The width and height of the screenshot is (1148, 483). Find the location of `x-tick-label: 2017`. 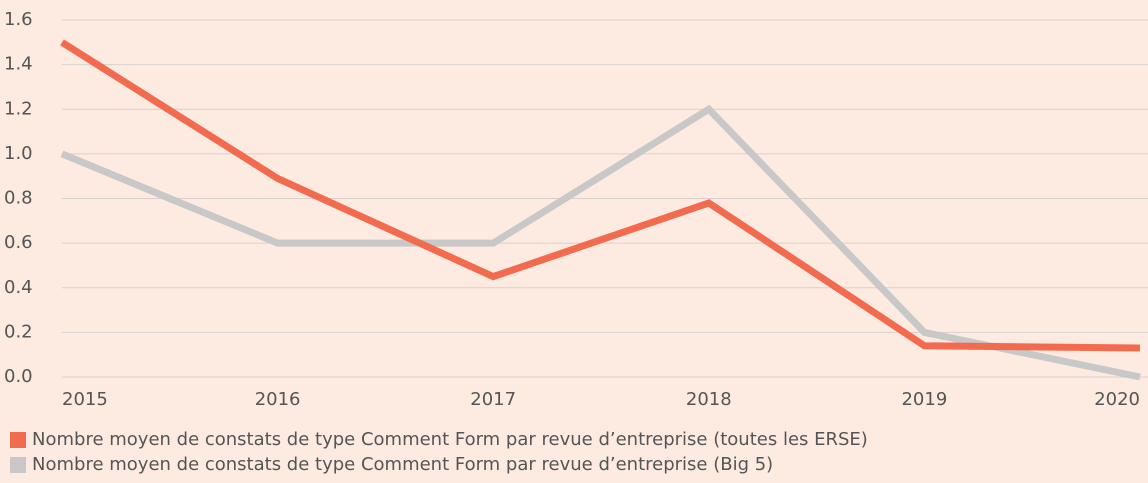

x-tick-label: 2017 is located at coordinates (493, 399).